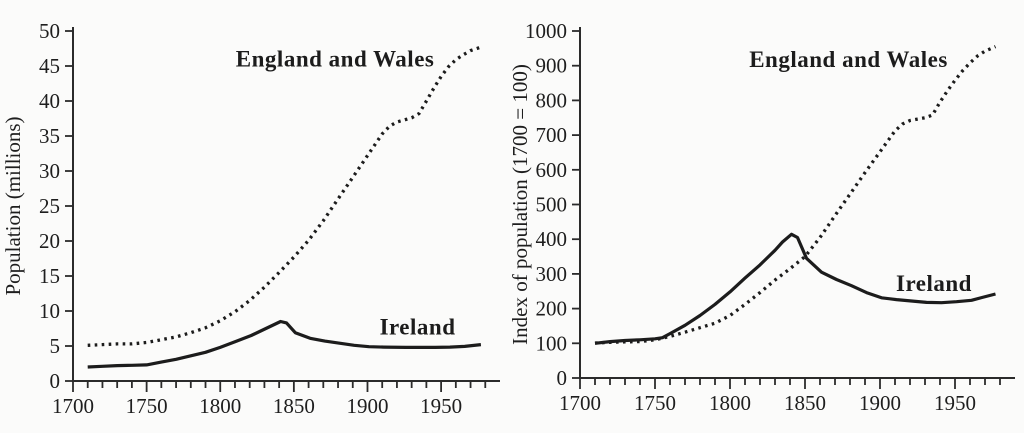 The width and height of the screenshot is (1024, 433). I want to click on y-tick-label: 45, so click(49, 66).